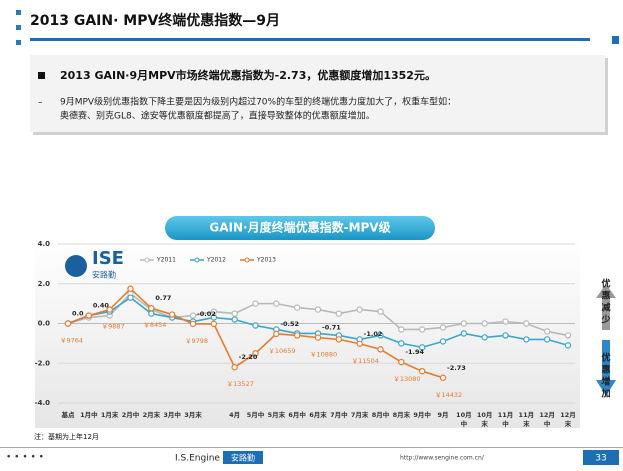  Describe the element at coordinates (110, 414) in the screenshot. I see `x-tick-label: 1月末` at that location.